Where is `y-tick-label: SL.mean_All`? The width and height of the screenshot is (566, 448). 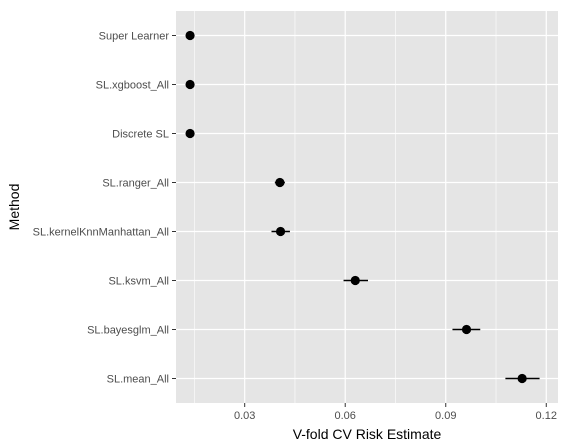
y-tick-label: SL.mean_All is located at coordinates (138, 380).